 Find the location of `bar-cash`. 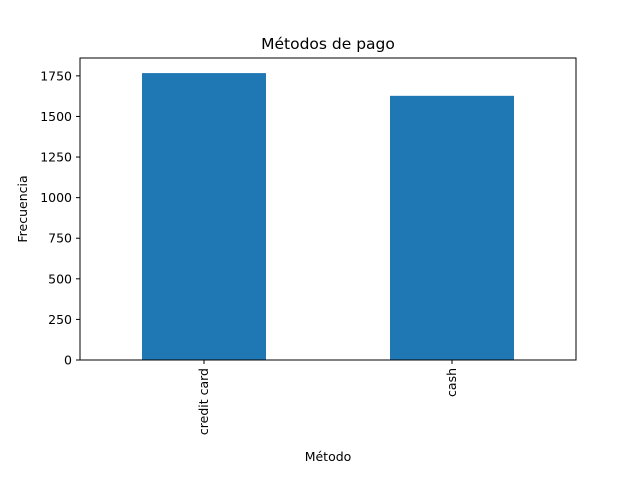

bar-cash is located at coordinates (452, 228).